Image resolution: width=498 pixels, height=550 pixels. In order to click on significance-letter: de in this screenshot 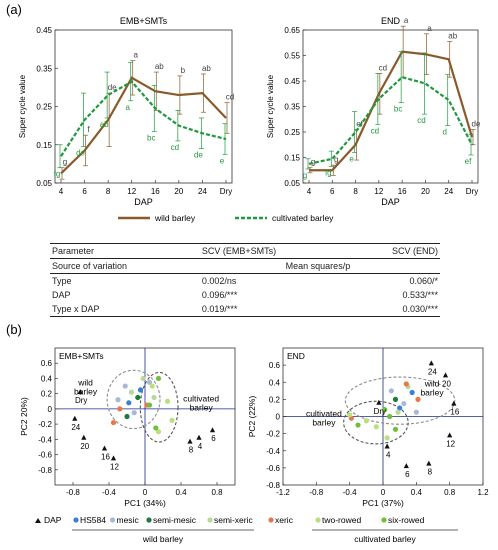, I will do `click(112, 87)`.